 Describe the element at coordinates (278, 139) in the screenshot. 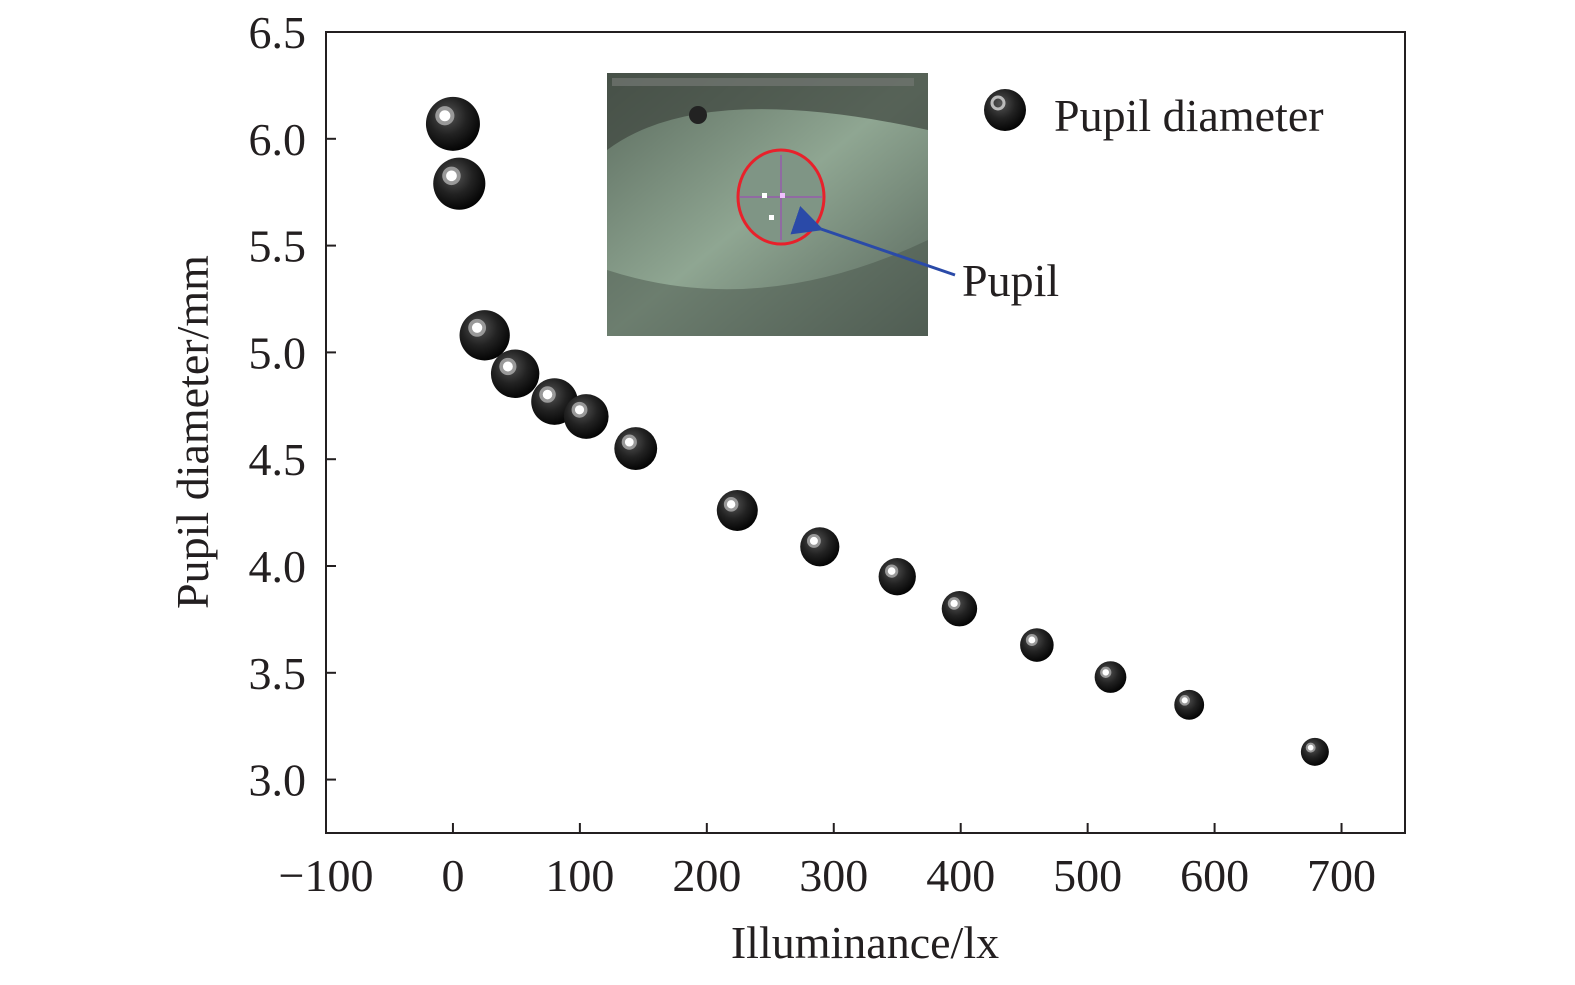

I see `y-tick-label: 6.0` at that location.